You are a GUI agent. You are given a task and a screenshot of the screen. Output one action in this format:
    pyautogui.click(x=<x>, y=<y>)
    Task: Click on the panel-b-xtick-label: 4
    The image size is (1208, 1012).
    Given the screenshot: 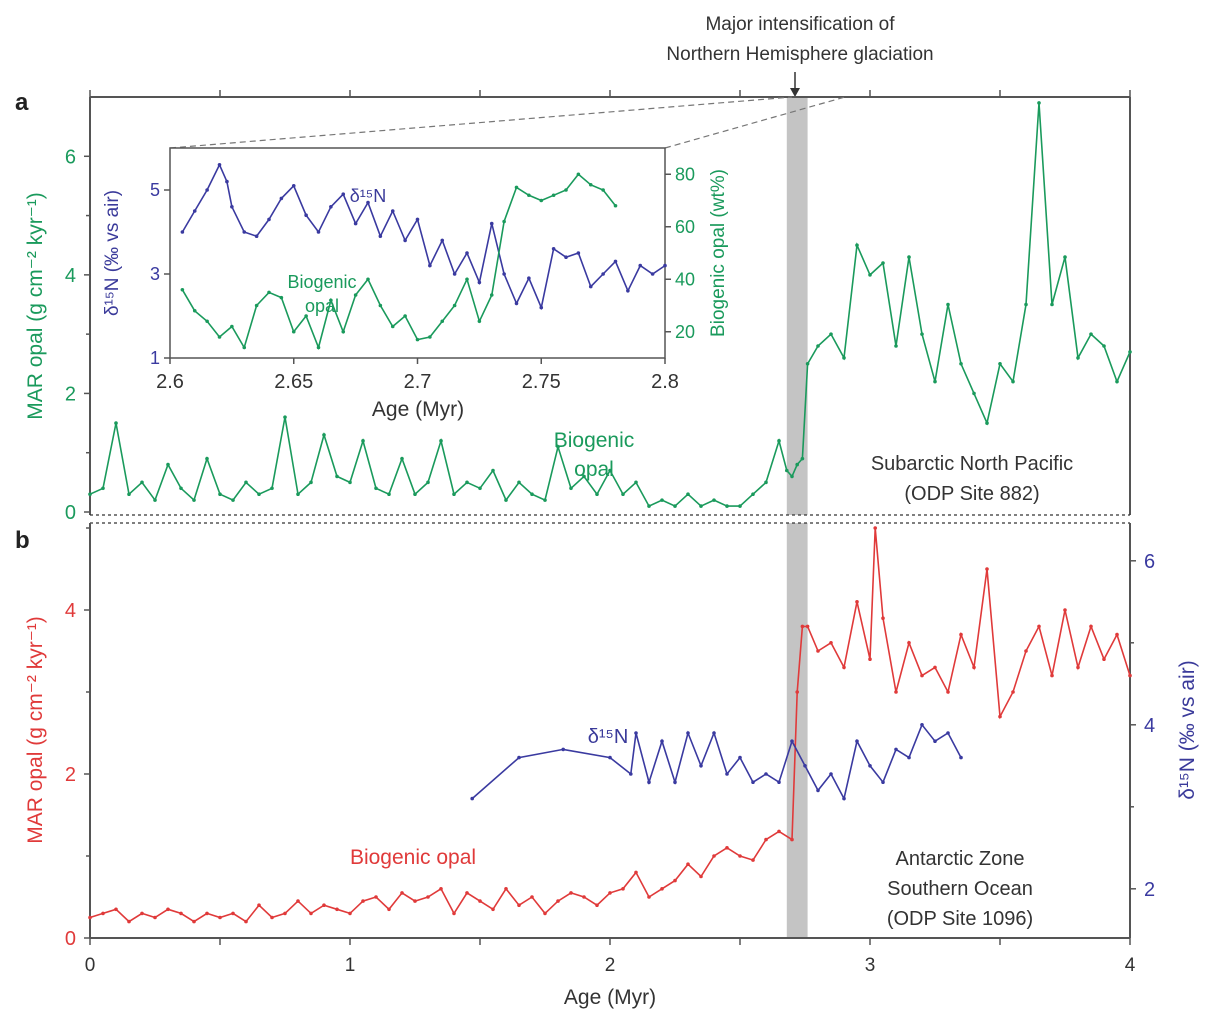 What is the action you would take?
    pyautogui.click(x=1130, y=965)
    